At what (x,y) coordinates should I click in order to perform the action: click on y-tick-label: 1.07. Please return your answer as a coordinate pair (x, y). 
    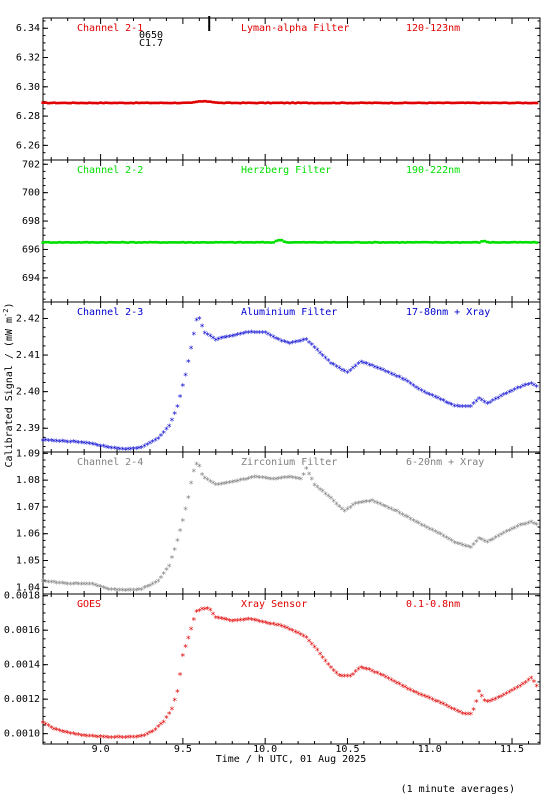
    Looking at the image, I should click on (28, 507).